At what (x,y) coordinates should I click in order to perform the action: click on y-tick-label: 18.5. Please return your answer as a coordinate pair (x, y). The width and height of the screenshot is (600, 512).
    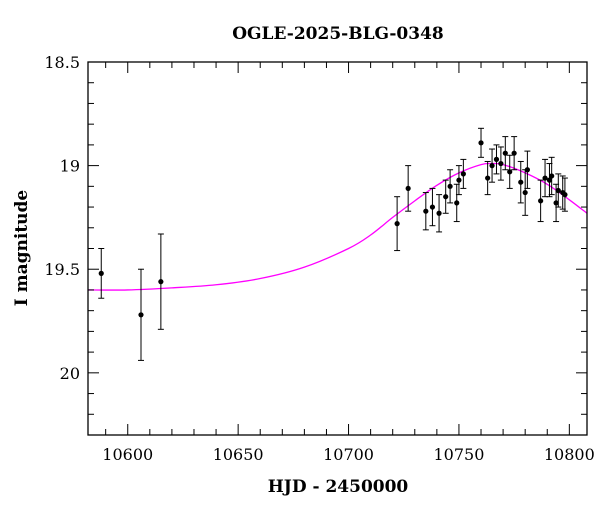
    Looking at the image, I should click on (62, 62).